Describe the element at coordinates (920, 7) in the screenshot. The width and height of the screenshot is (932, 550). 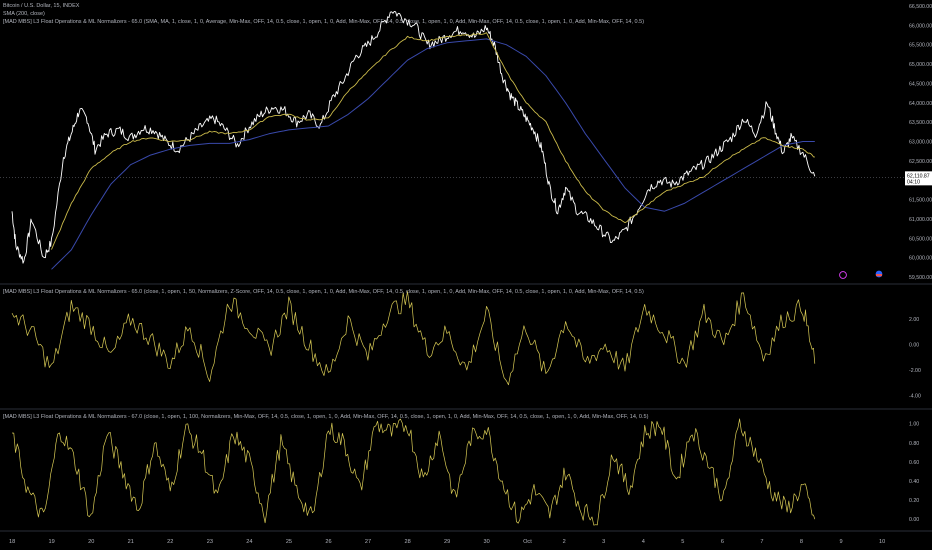
I see `y-tick-label: 66,500.00` at that location.